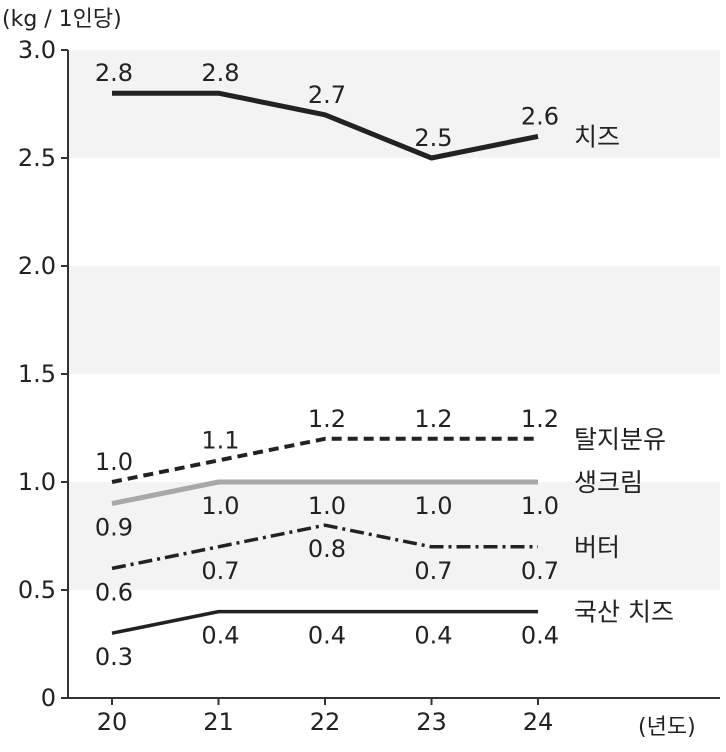 The width and height of the screenshot is (726, 752). What do you see at coordinates (62, 19) in the screenshot?
I see `y-axis-unit-label: (kg / 1인당)` at bounding box center [62, 19].